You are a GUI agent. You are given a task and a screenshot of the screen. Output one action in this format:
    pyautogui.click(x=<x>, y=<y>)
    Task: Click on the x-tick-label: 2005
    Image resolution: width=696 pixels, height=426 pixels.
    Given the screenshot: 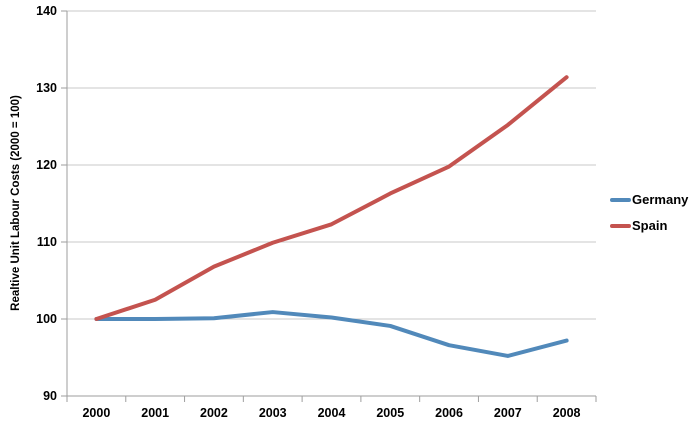 What is the action you would take?
    pyautogui.click(x=390, y=413)
    